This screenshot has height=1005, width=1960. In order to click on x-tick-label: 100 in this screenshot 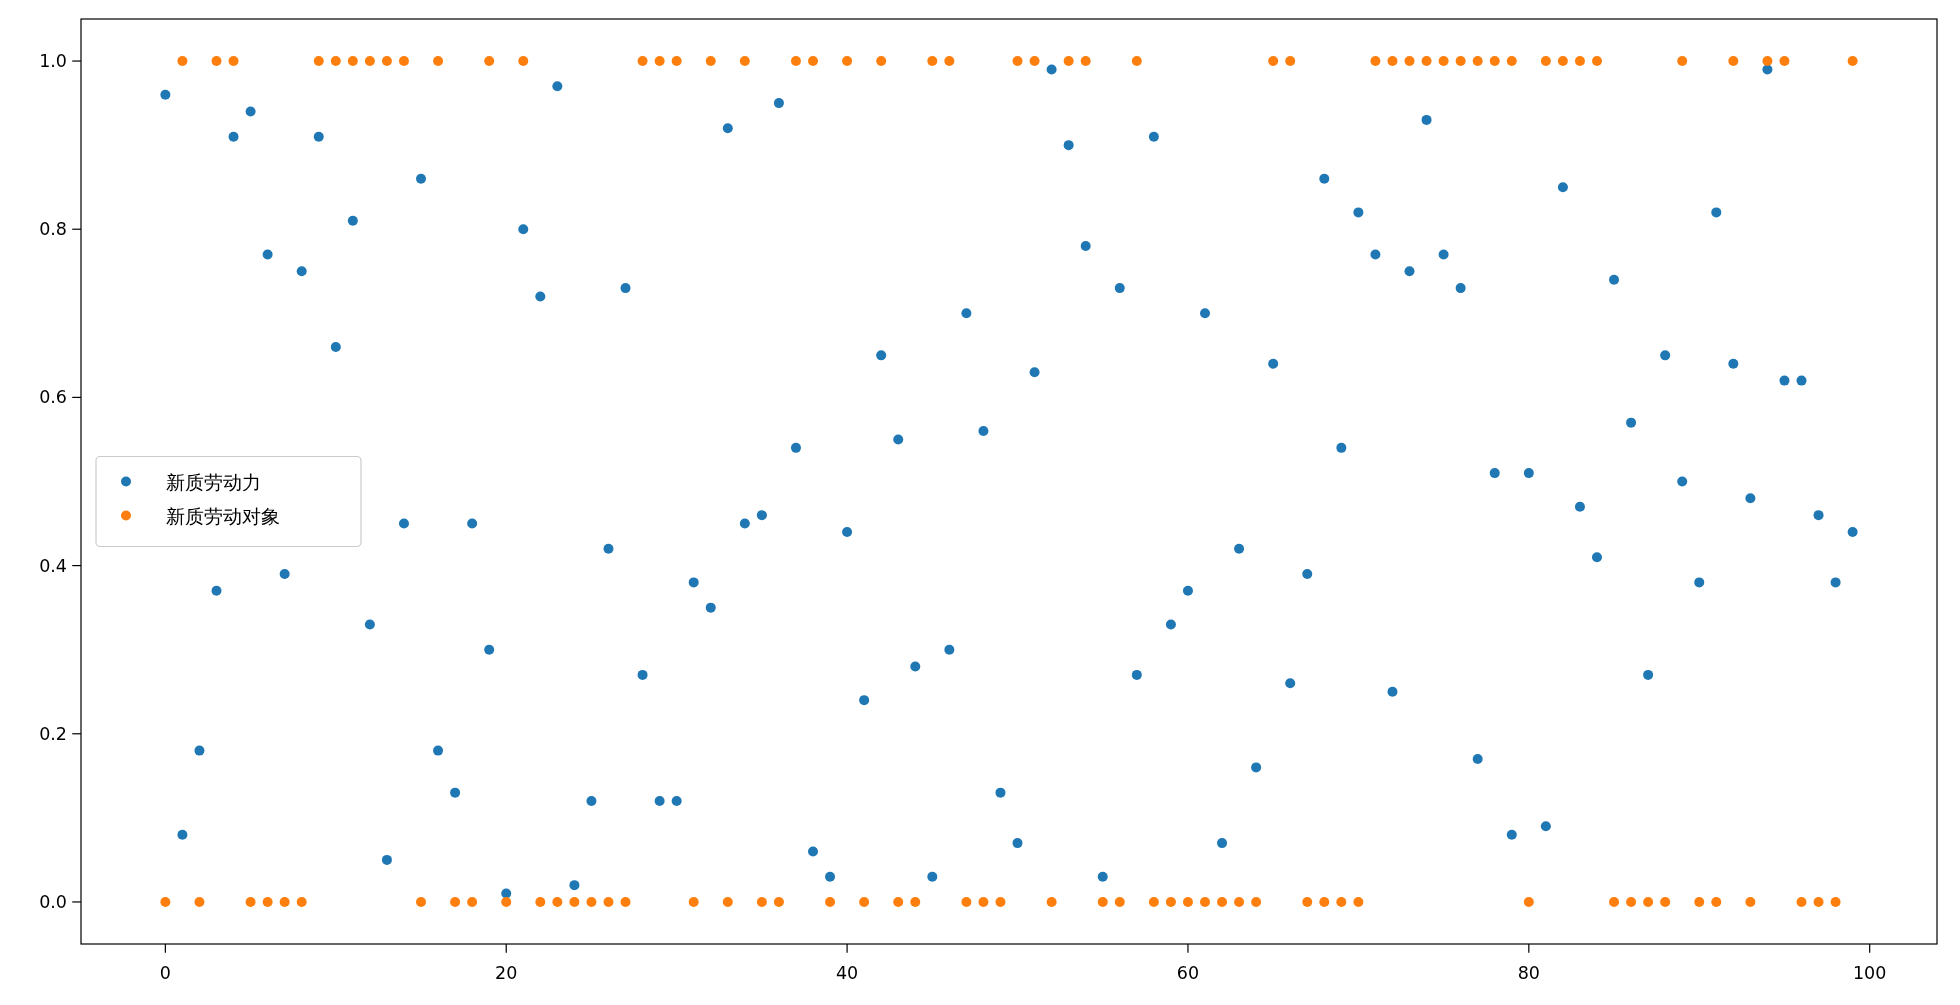, I will do `click(1869, 973)`.